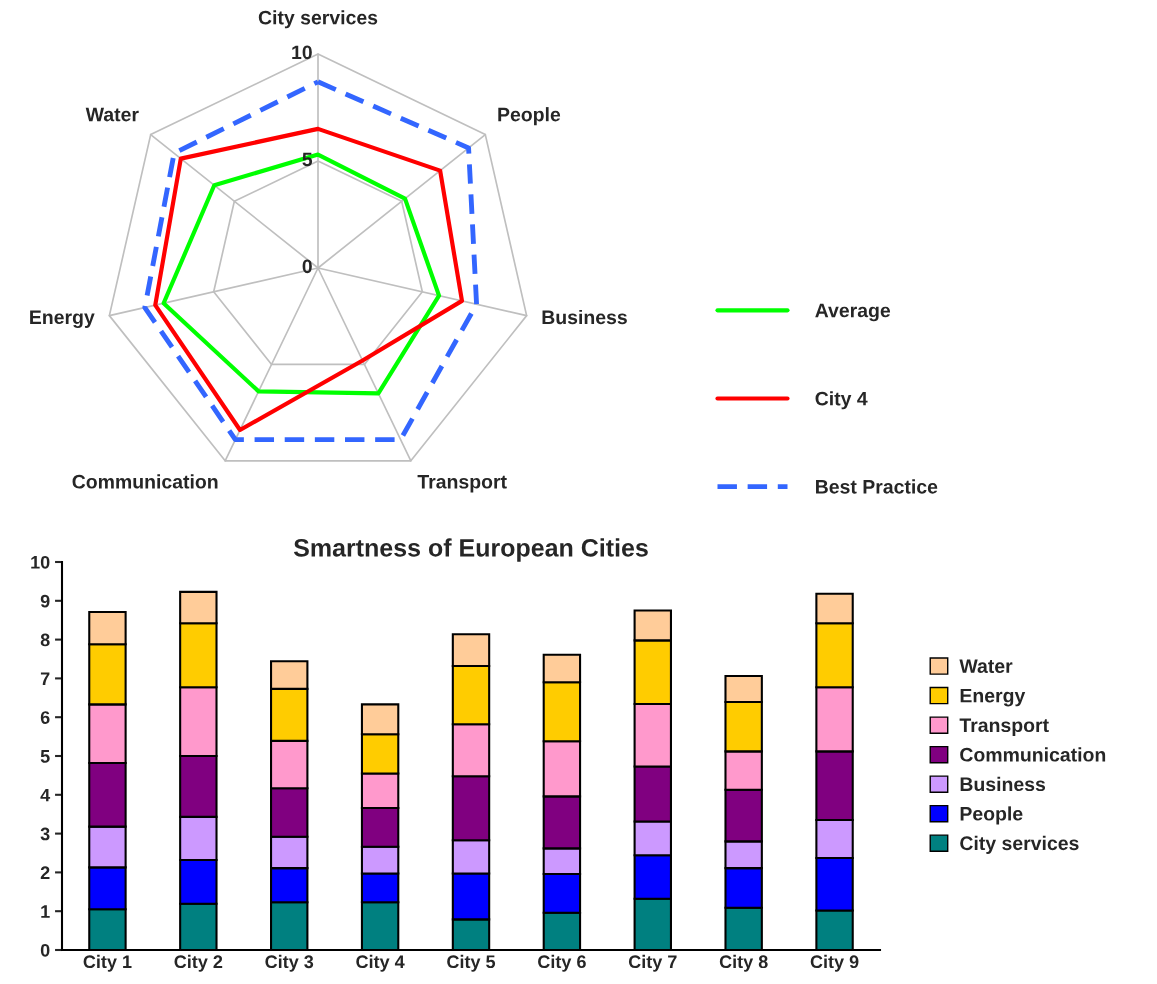 This screenshot has width=1157, height=984. What do you see at coordinates (991, 815) in the screenshot?
I see `legend-label: People` at bounding box center [991, 815].